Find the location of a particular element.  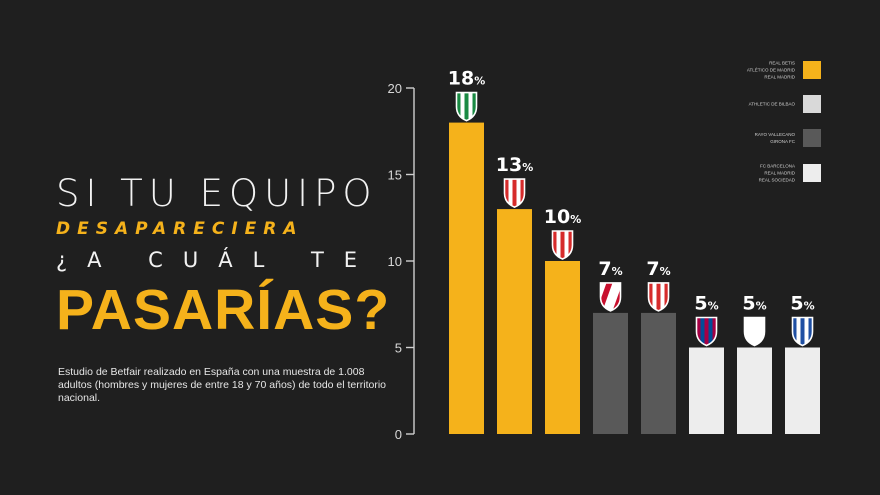

bar-label-2: 10% is located at coordinates (562, 217).